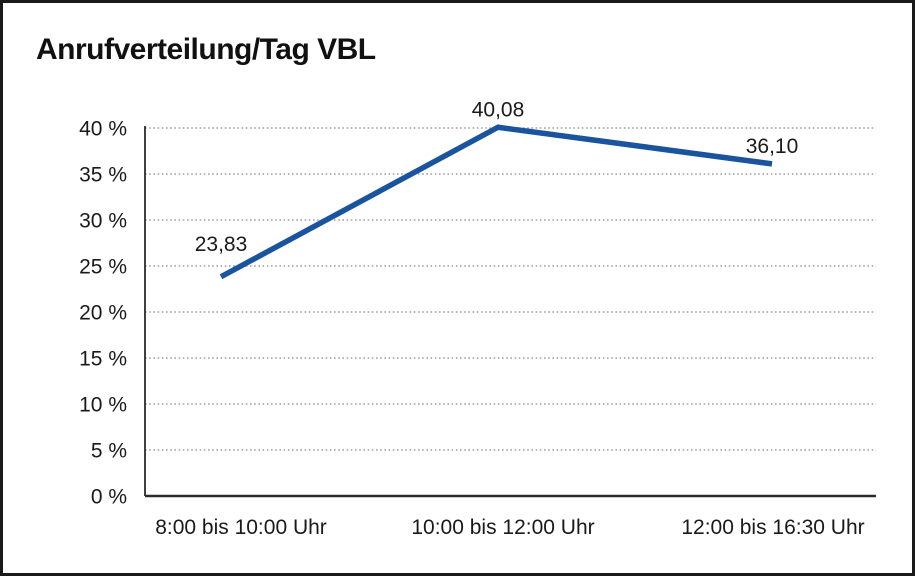 The height and width of the screenshot is (576, 915). I want to click on x-category-label: 8:00 bis 10:00 Uhr, so click(241, 527).